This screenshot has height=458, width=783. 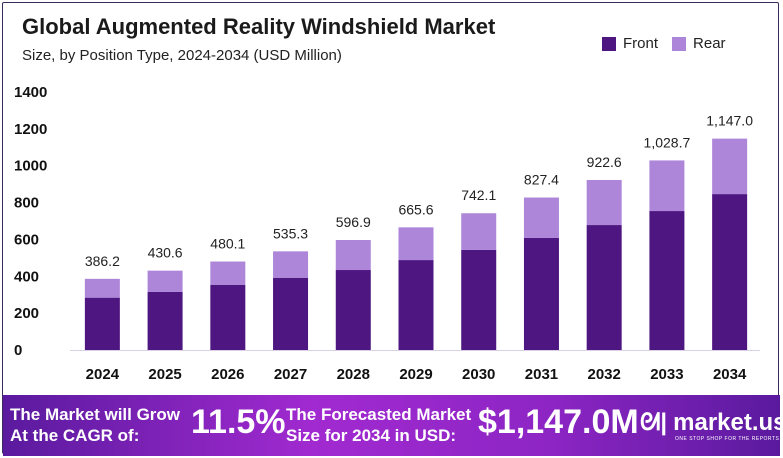 What do you see at coordinates (667, 280) in the screenshot?
I see `bar-front-2033` at bounding box center [667, 280].